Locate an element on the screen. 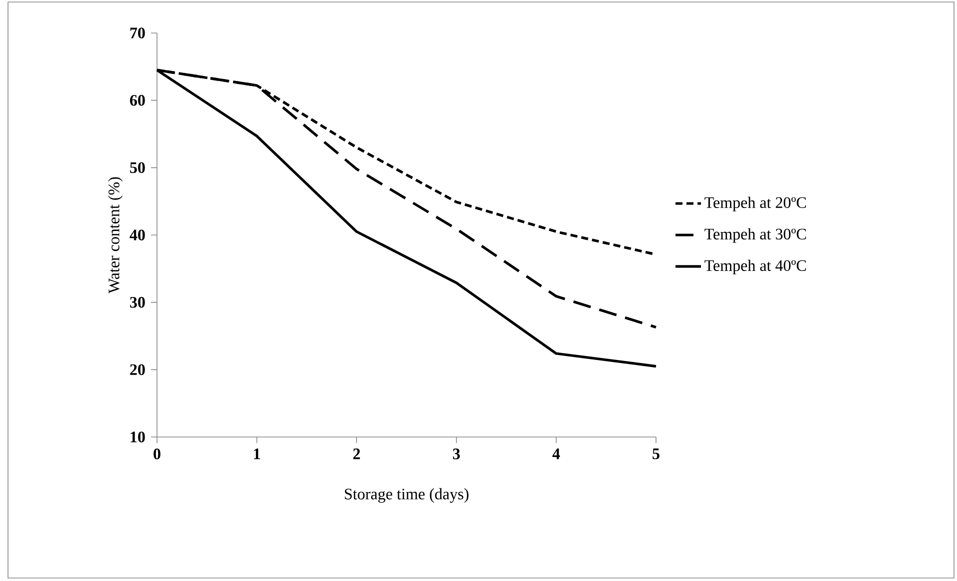 The height and width of the screenshot is (581, 957). y-axis-title: Water content (%) is located at coordinates (115, 235).